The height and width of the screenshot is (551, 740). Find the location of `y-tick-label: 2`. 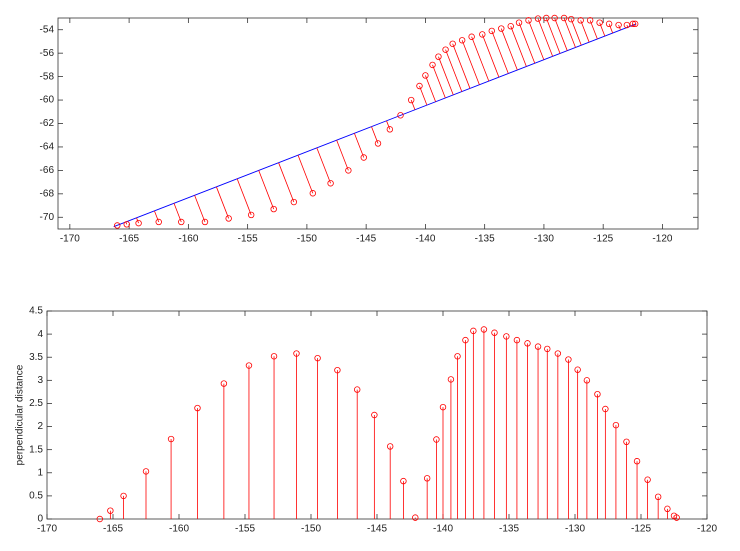

y-tick-label: 2 is located at coordinates (40, 426).